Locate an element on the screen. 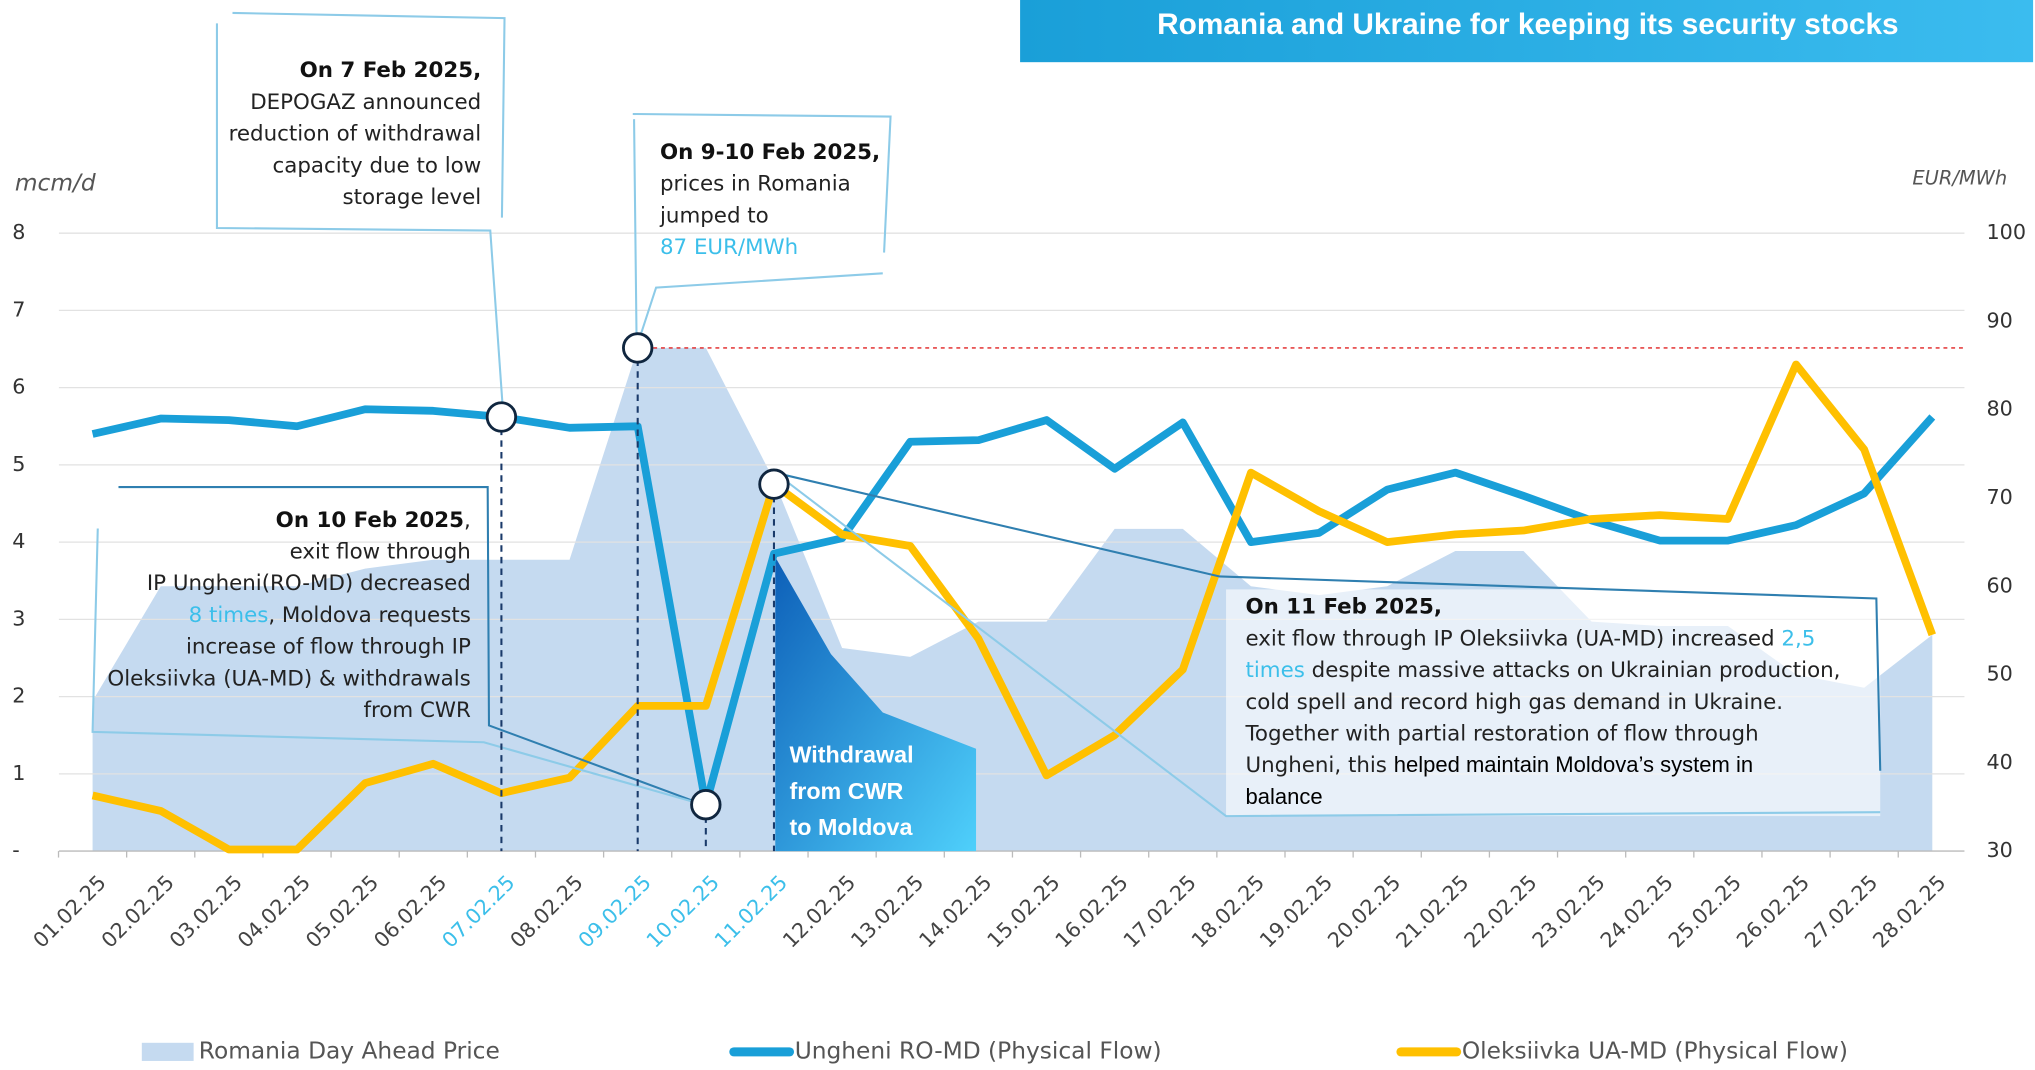  y2-tick-label: 30 is located at coordinates (1999, 850).